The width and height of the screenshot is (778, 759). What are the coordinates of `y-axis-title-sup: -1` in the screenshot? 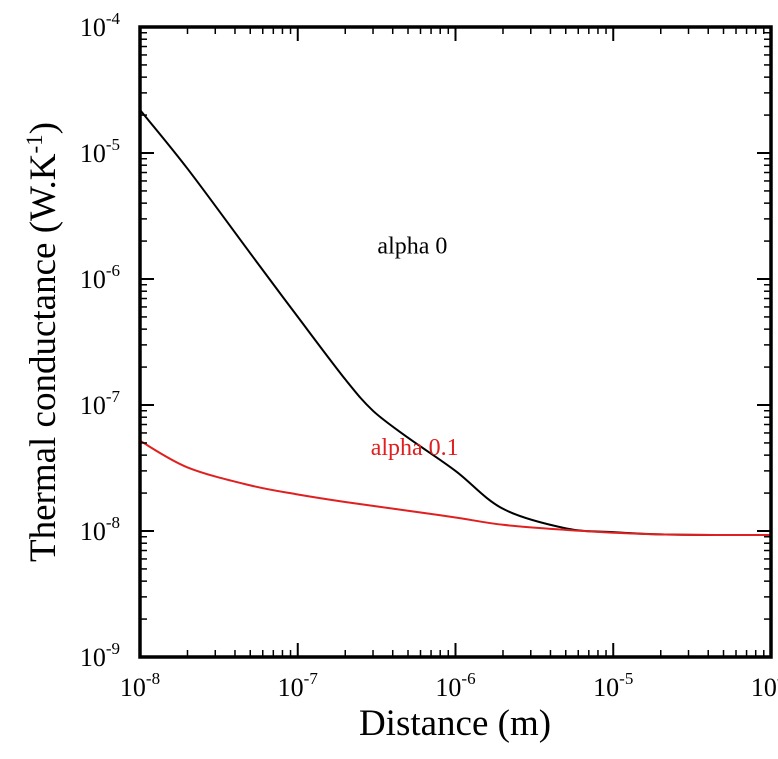 It's located at (34, 143).